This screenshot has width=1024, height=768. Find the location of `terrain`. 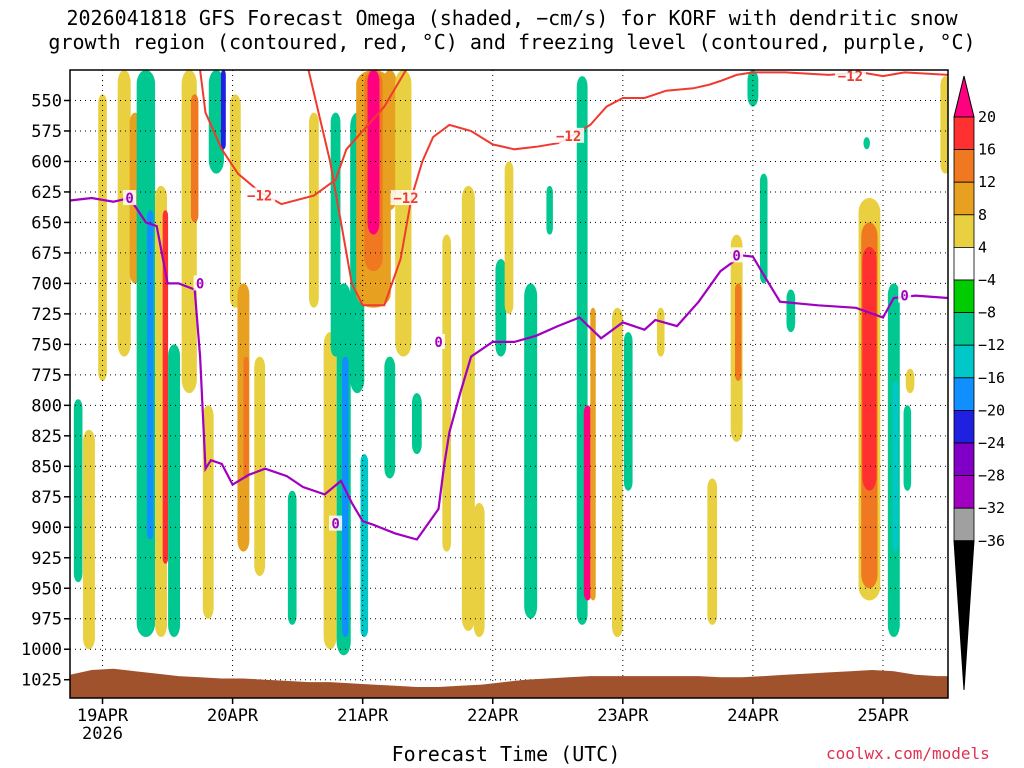

terrain is located at coordinates (509, 683).